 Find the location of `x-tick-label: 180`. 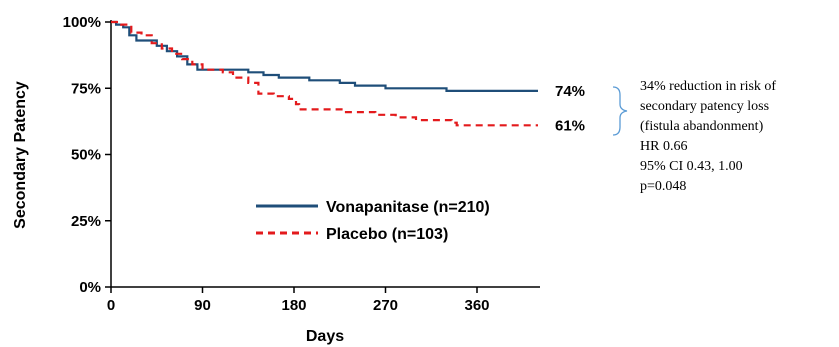

x-tick-label: 180 is located at coordinates (293, 305).